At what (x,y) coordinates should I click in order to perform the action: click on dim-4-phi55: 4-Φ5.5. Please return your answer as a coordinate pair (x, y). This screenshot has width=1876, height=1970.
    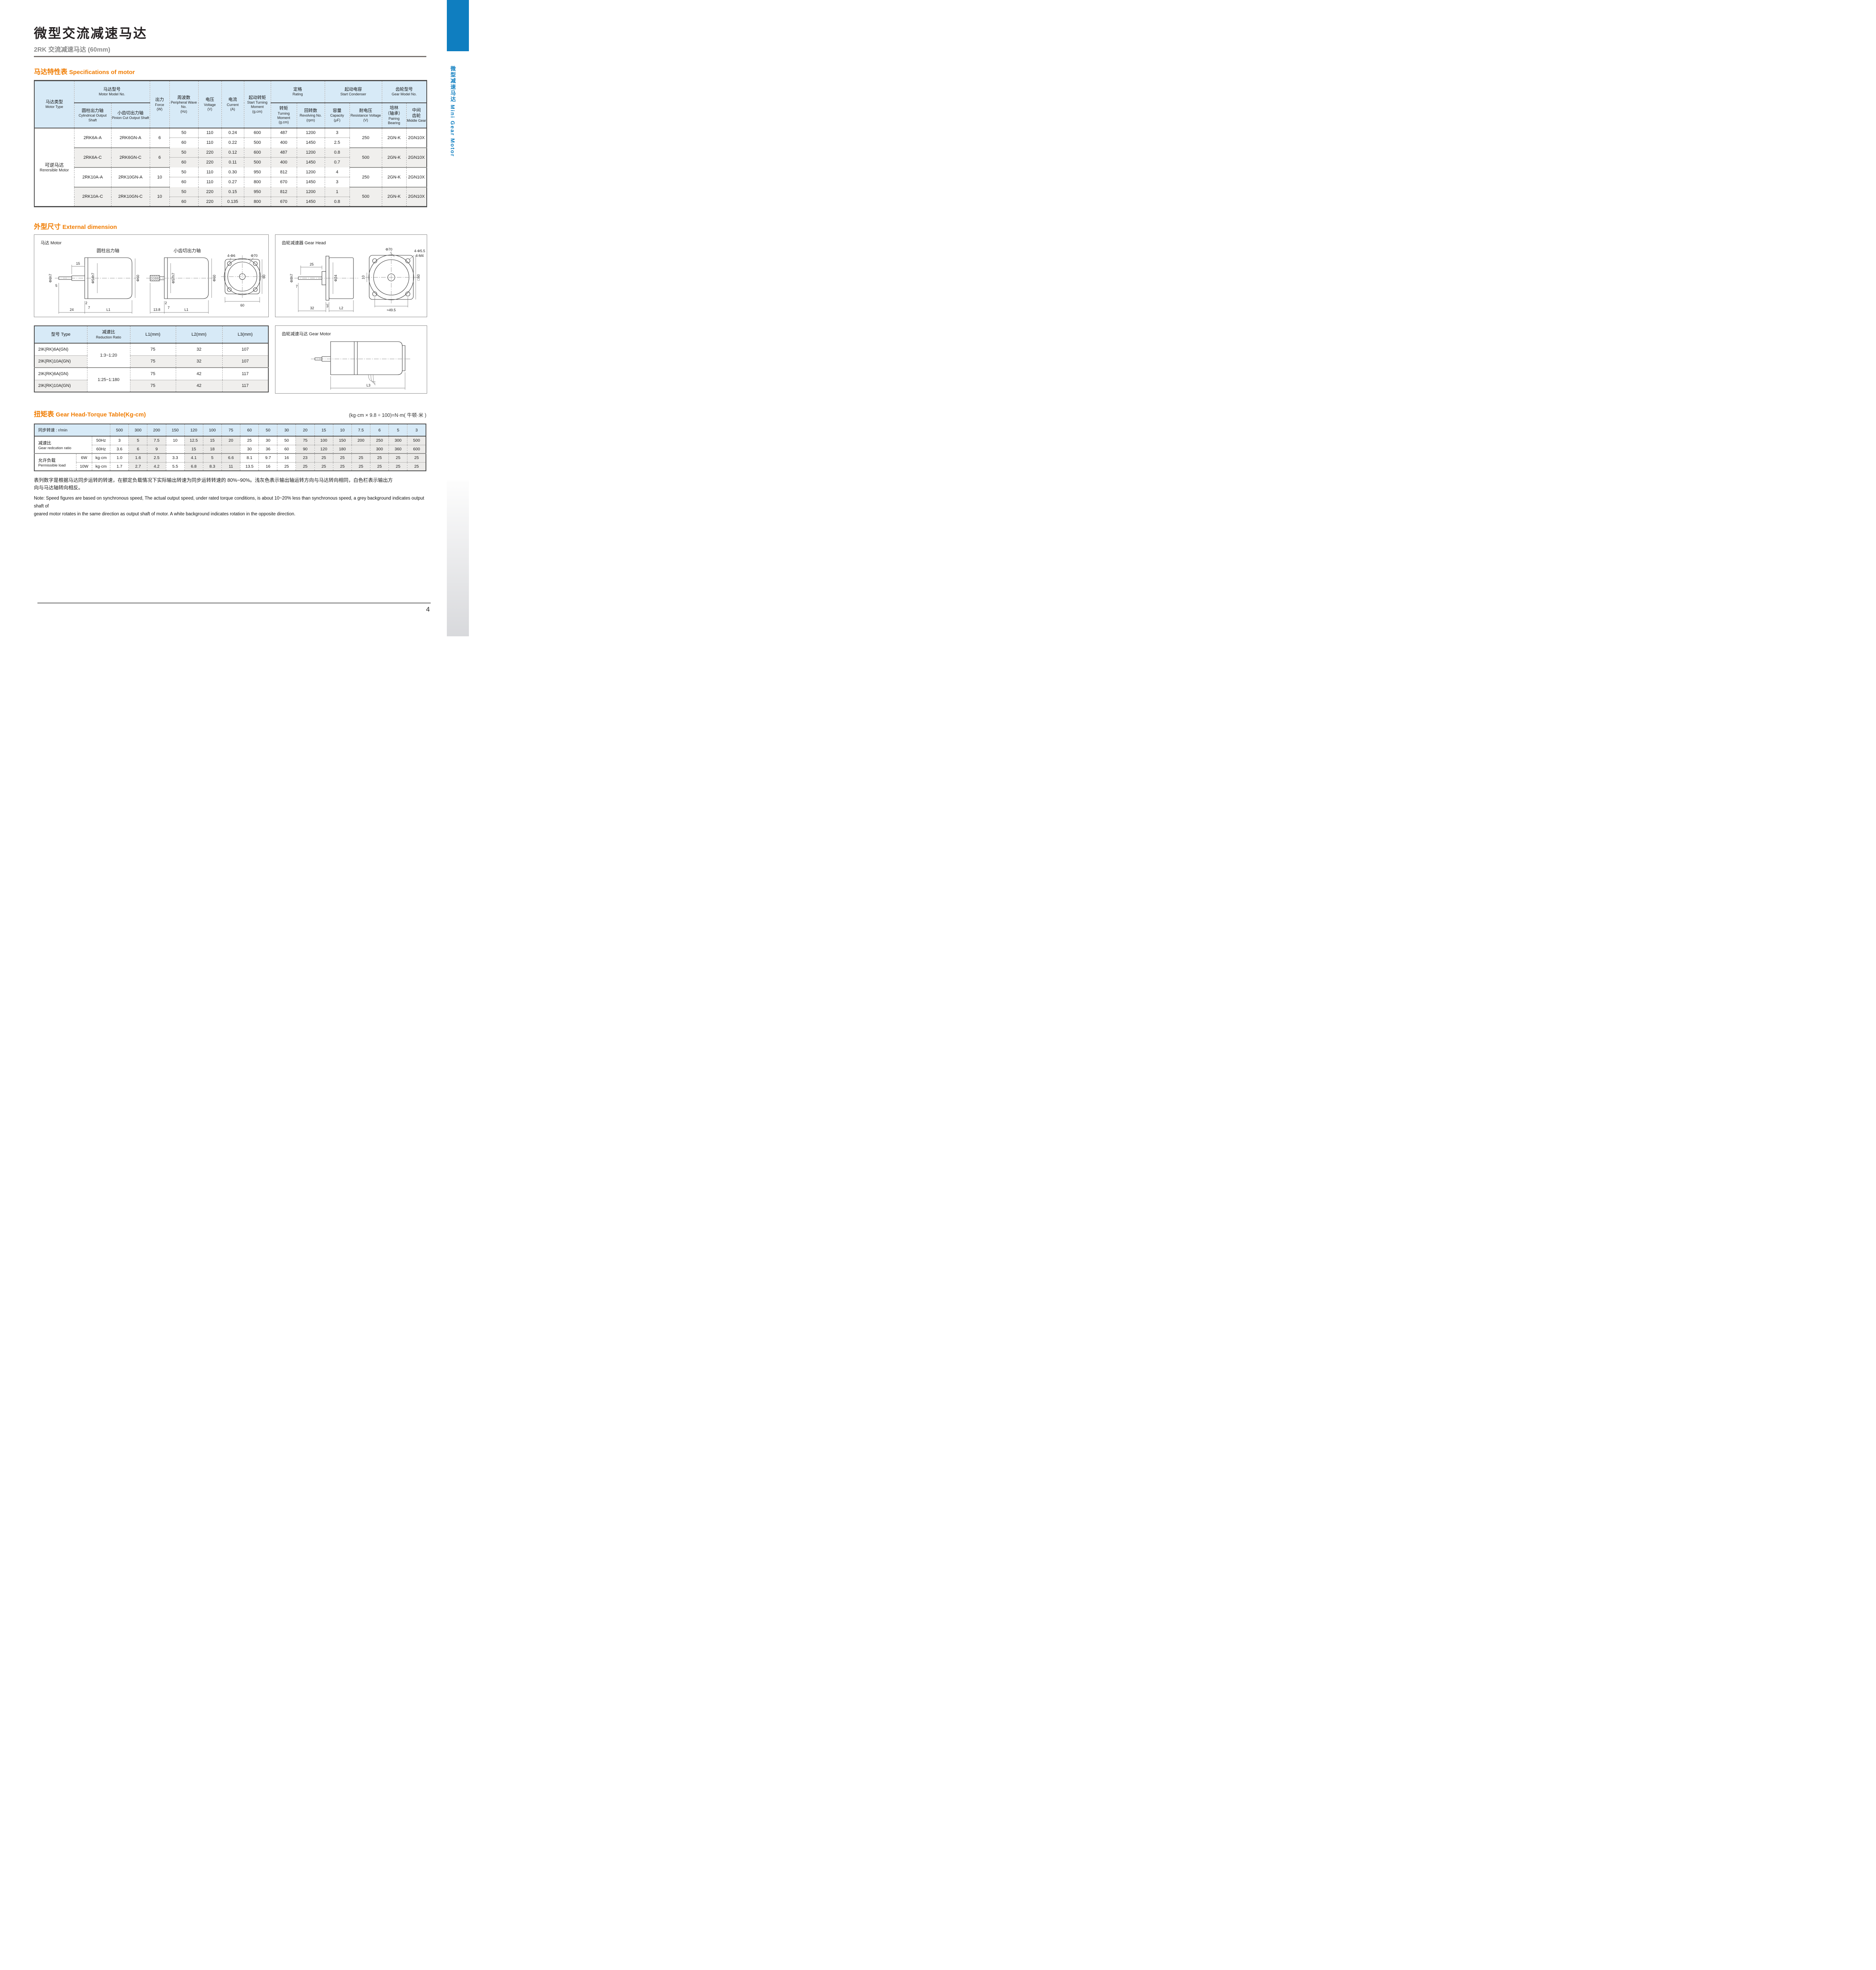
    Looking at the image, I should click on (420, 251).